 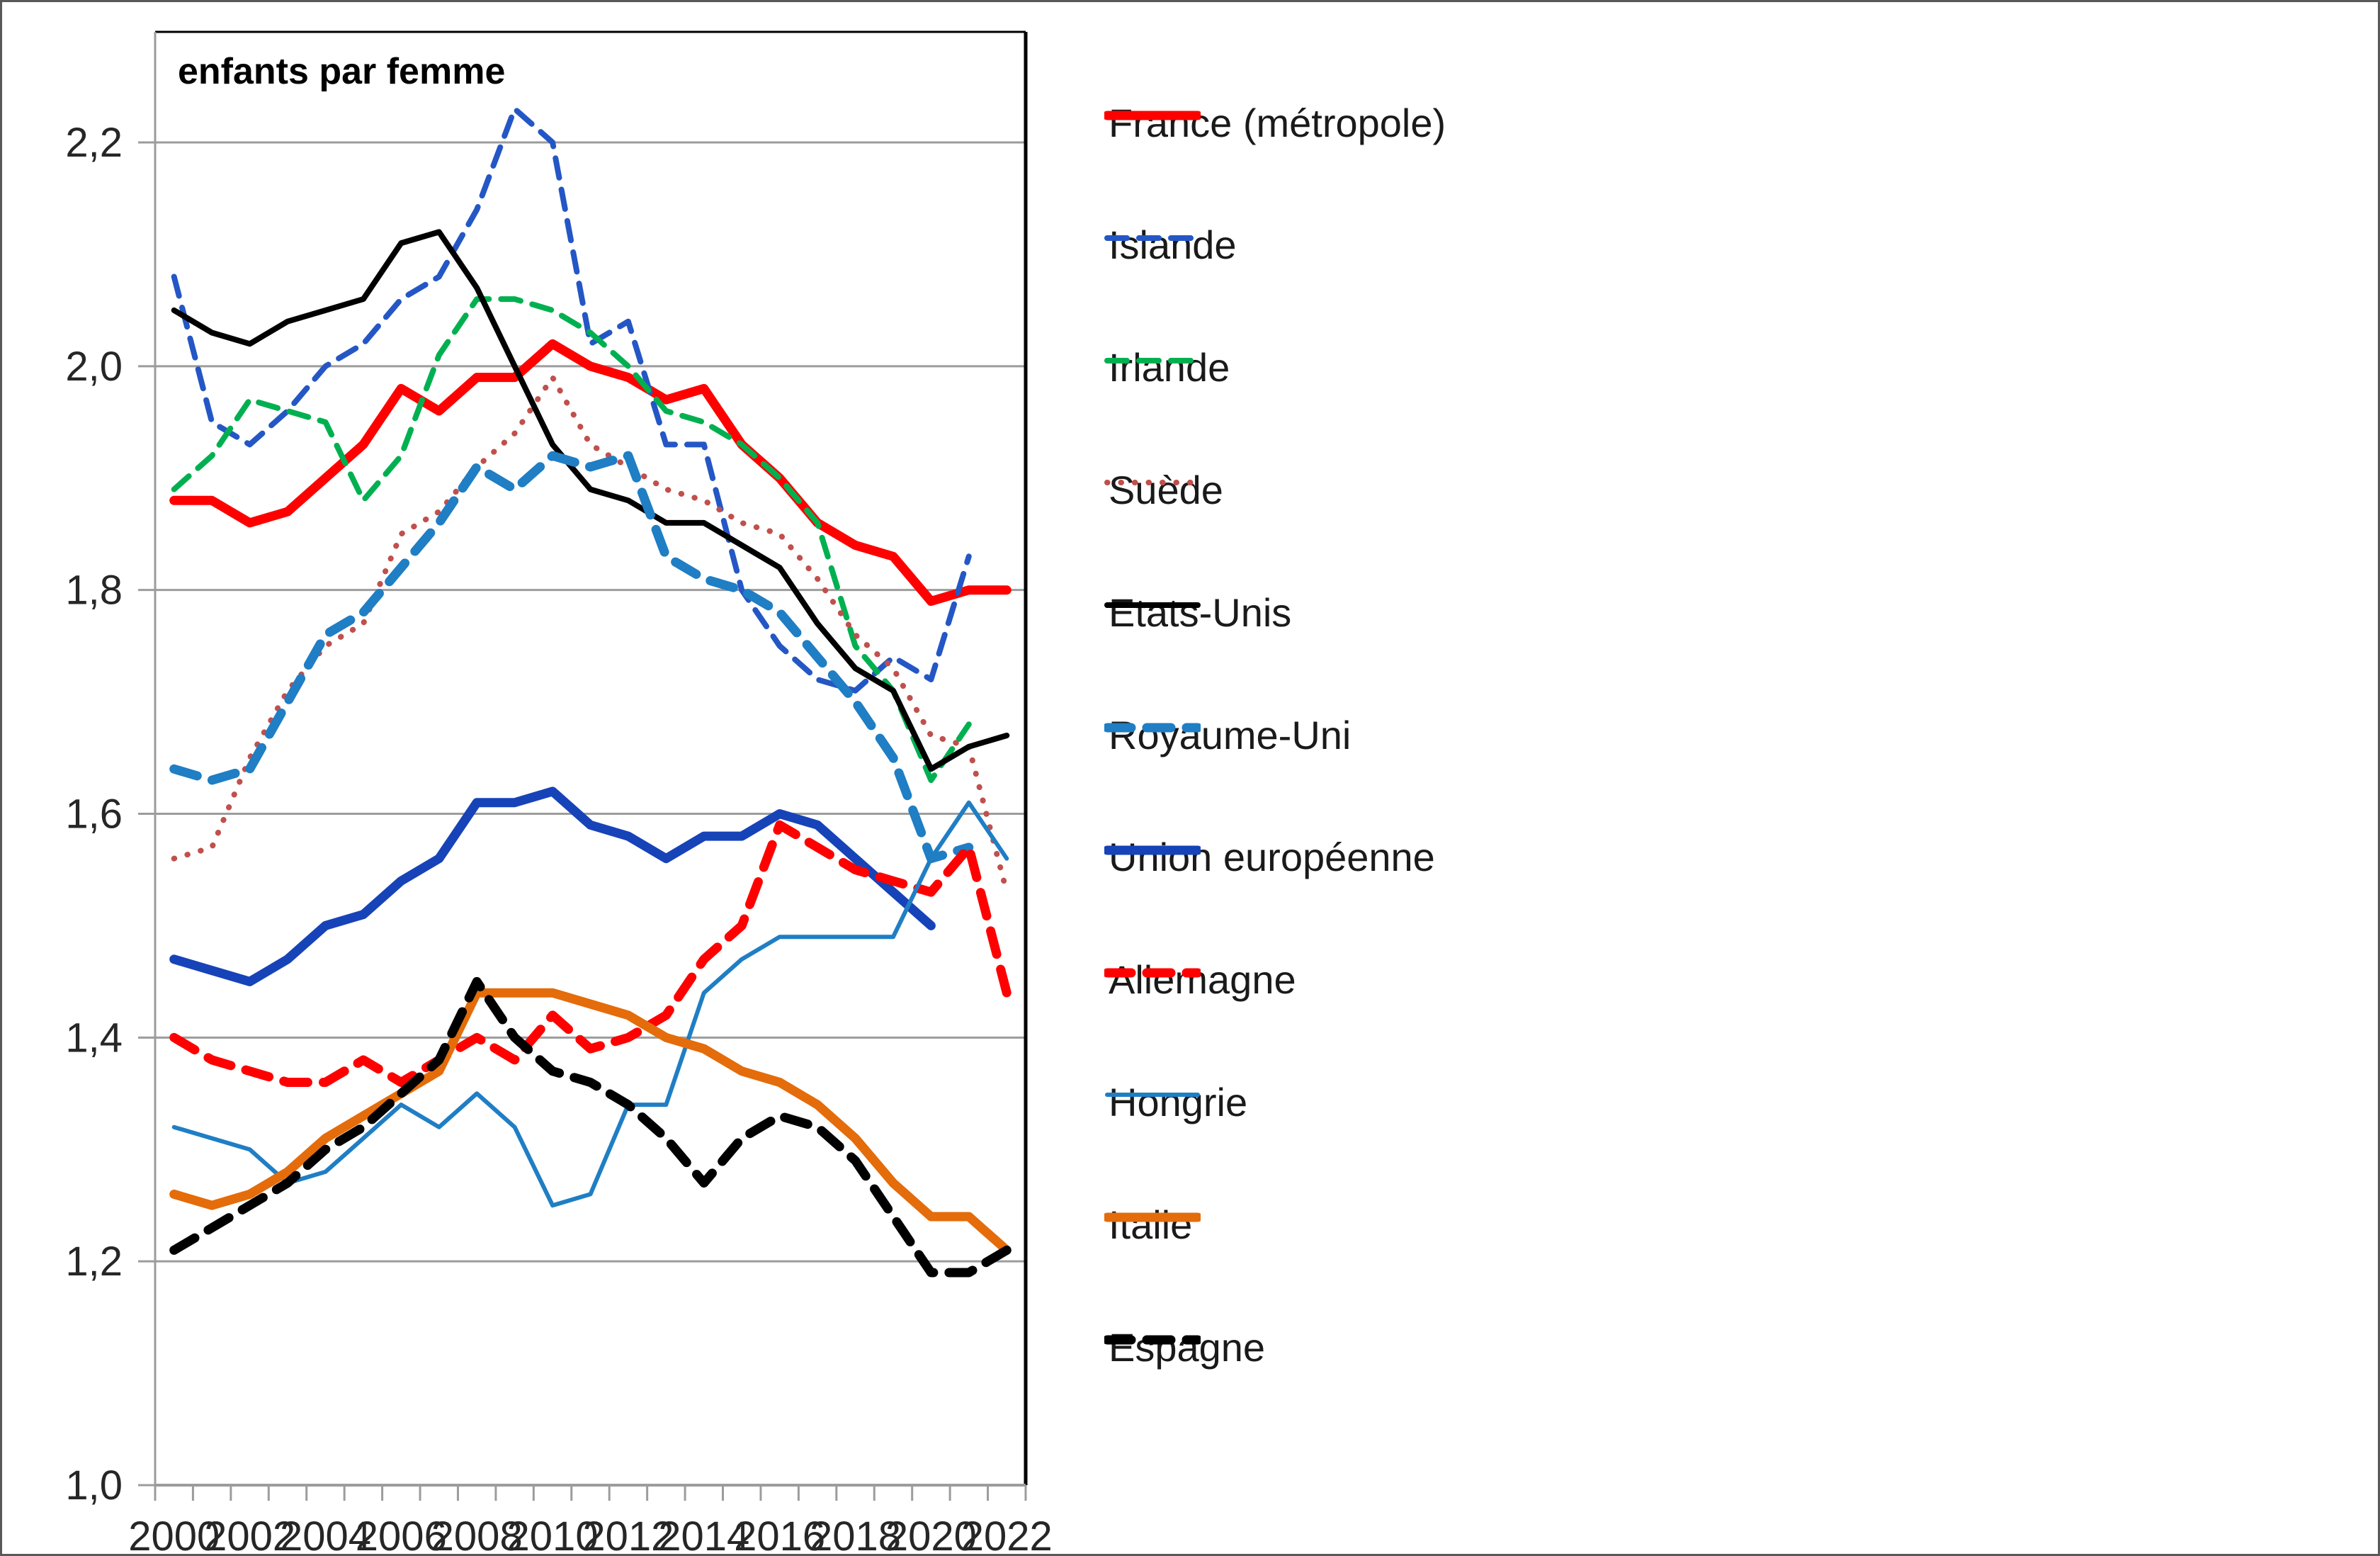 I want to click on legend-label-islande: Islande, so click(x=1173, y=245).